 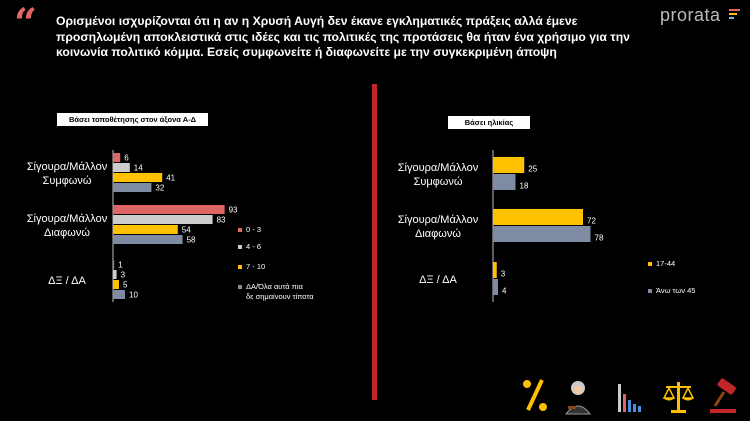 I want to click on brand-logo: prorata, so click(x=690, y=15).